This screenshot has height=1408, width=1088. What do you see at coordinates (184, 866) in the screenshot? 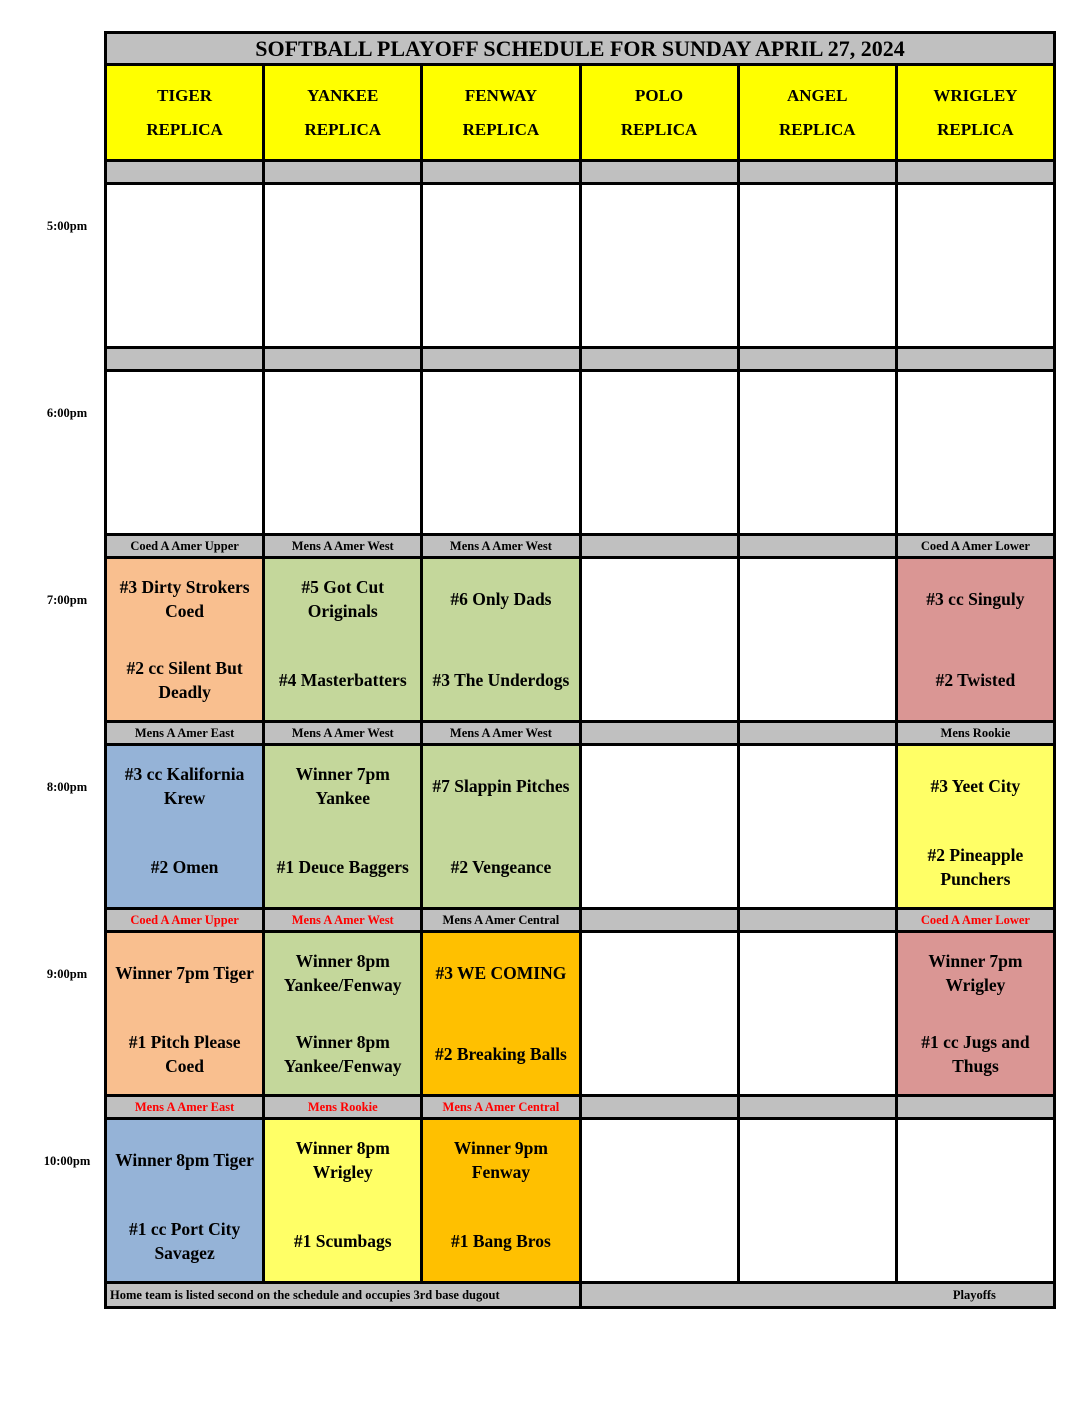
I see `team-name: #2 Omen` at bounding box center [184, 866].